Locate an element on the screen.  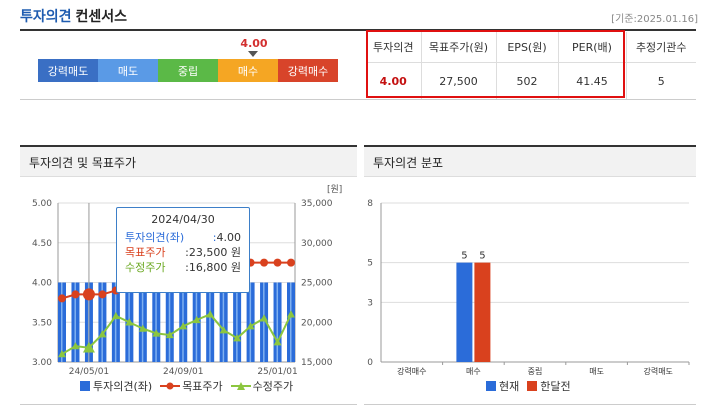
val-opinion: 4.00 is located at coordinates (394, 80).